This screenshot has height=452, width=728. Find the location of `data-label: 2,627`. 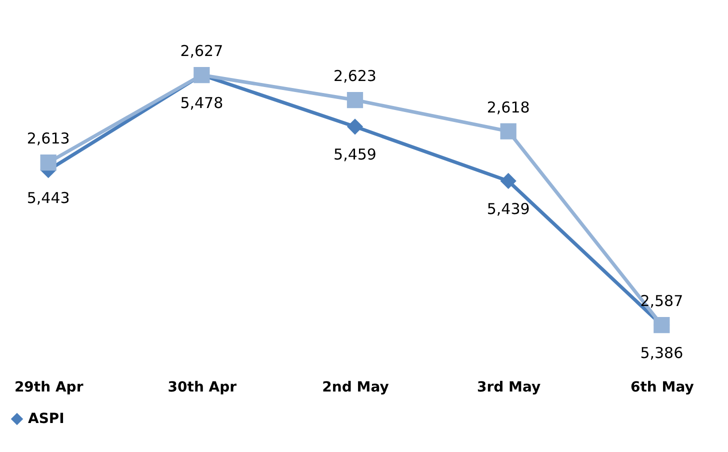

data-label: 2,627 is located at coordinates (202, 51).